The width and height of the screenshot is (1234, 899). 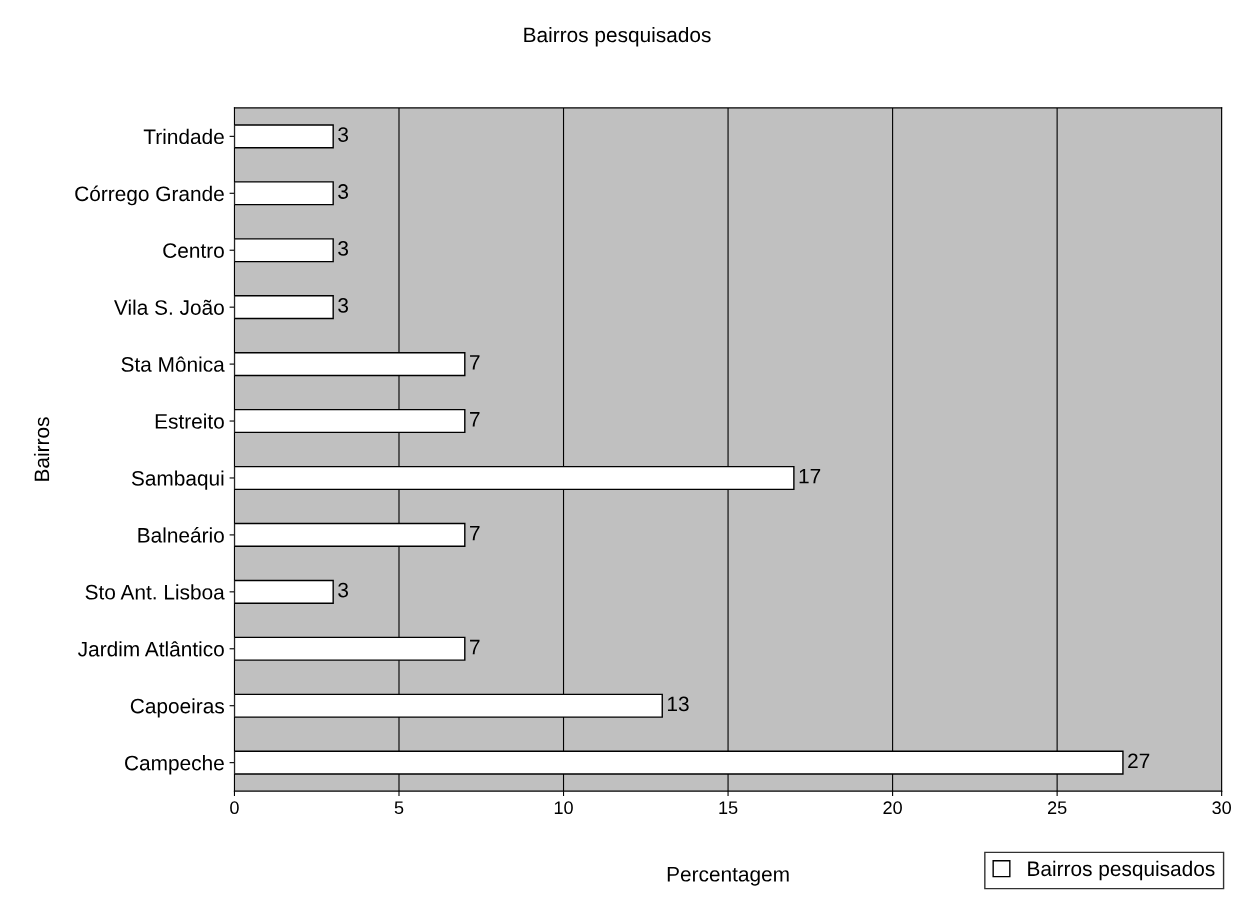 I want to click on y-tick-label: Sambaqui, so click(x=177, y=480).